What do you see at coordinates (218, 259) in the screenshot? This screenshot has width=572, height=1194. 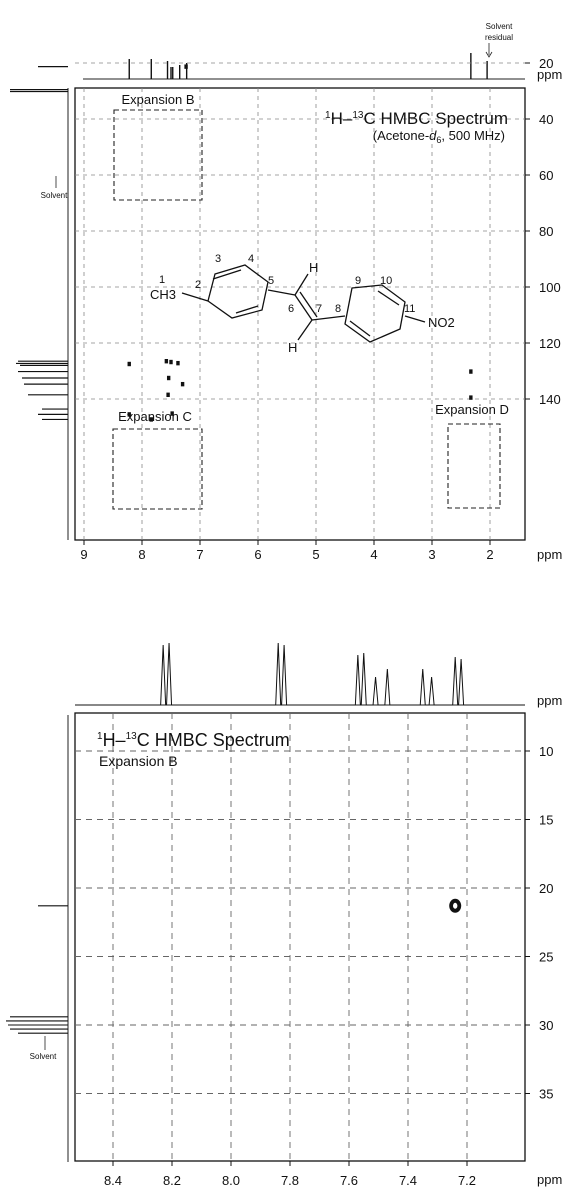 I see `atom-number-3: 3` at bounding box center [218, 259].